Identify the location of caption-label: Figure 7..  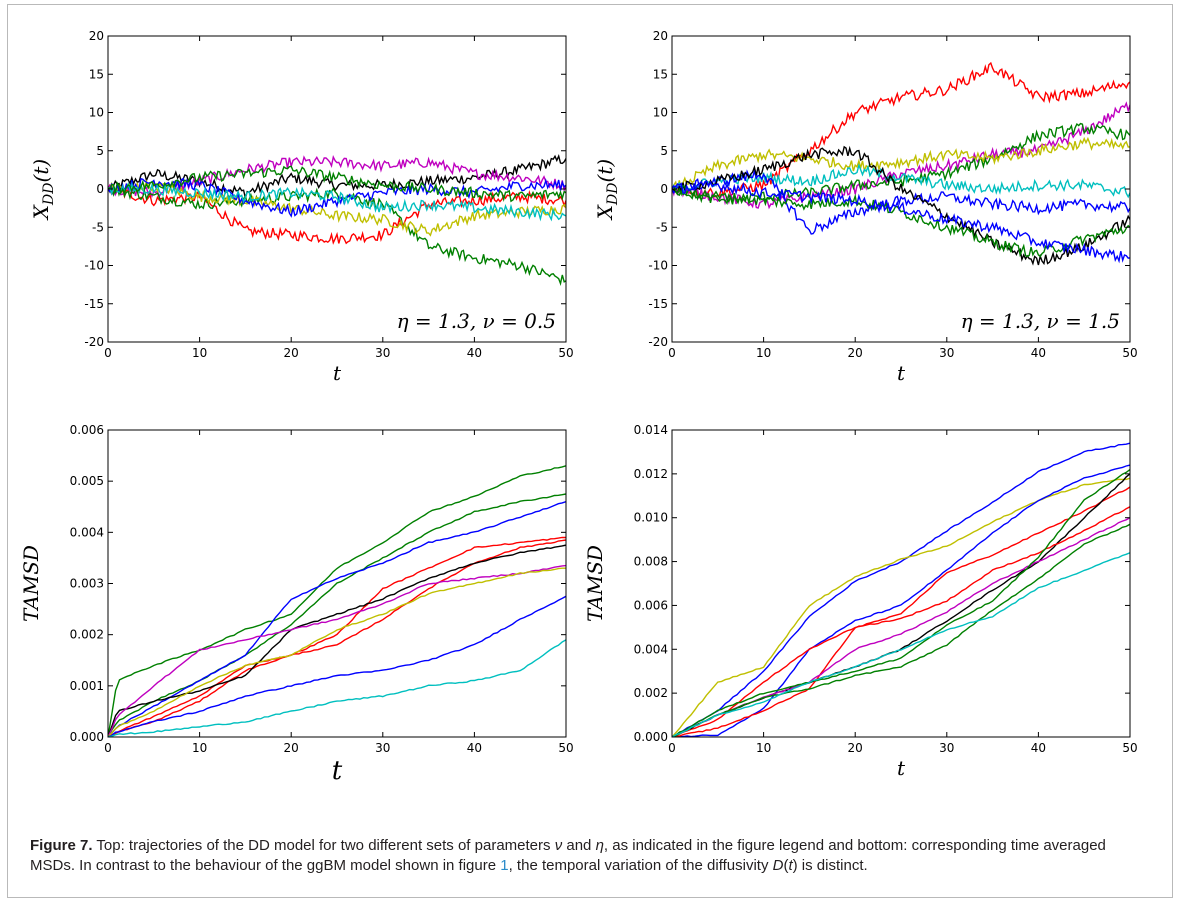
(61, 845).